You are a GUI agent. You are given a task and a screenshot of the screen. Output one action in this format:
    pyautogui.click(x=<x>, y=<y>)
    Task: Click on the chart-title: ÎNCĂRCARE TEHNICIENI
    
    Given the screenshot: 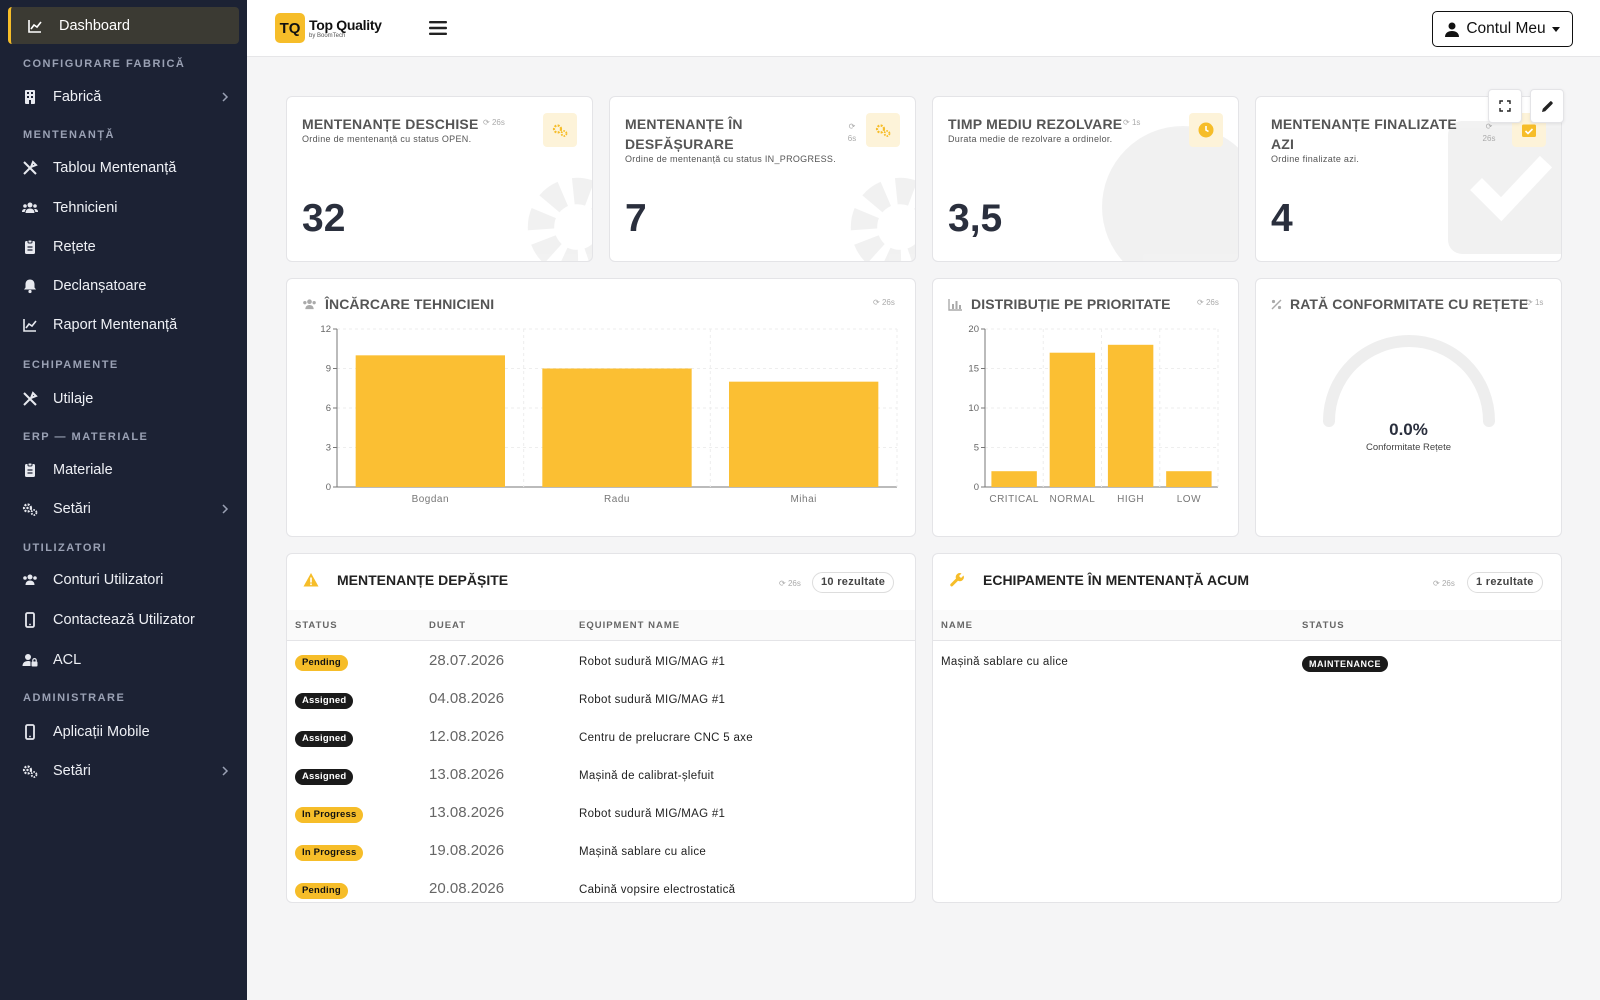 What is the action you would take?
    pyautogui.click(x=398, y=304)
    